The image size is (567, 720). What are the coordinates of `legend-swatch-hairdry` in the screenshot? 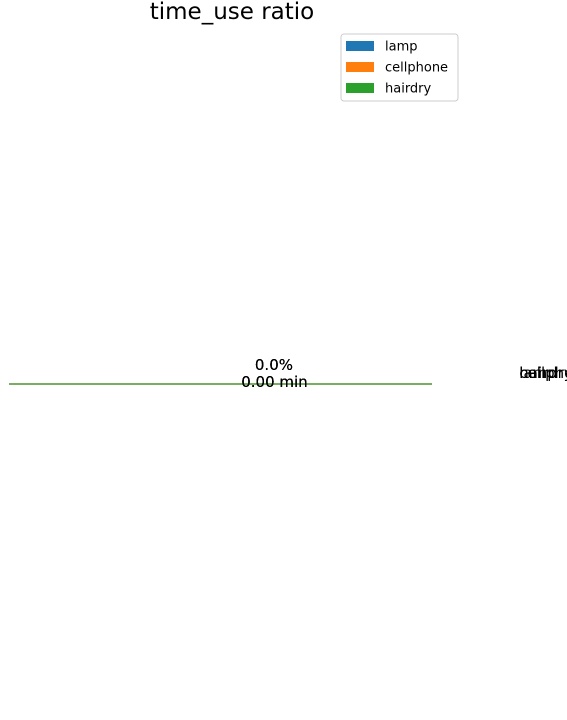 It's located at (360, 88).